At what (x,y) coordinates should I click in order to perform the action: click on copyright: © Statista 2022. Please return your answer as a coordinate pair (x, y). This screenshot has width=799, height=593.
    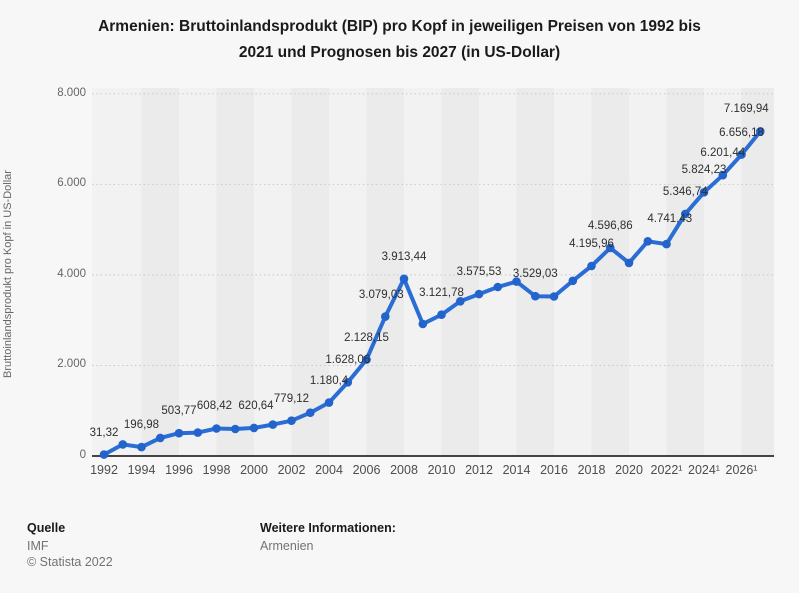
    Looking at the image, I should click on (70, 562).